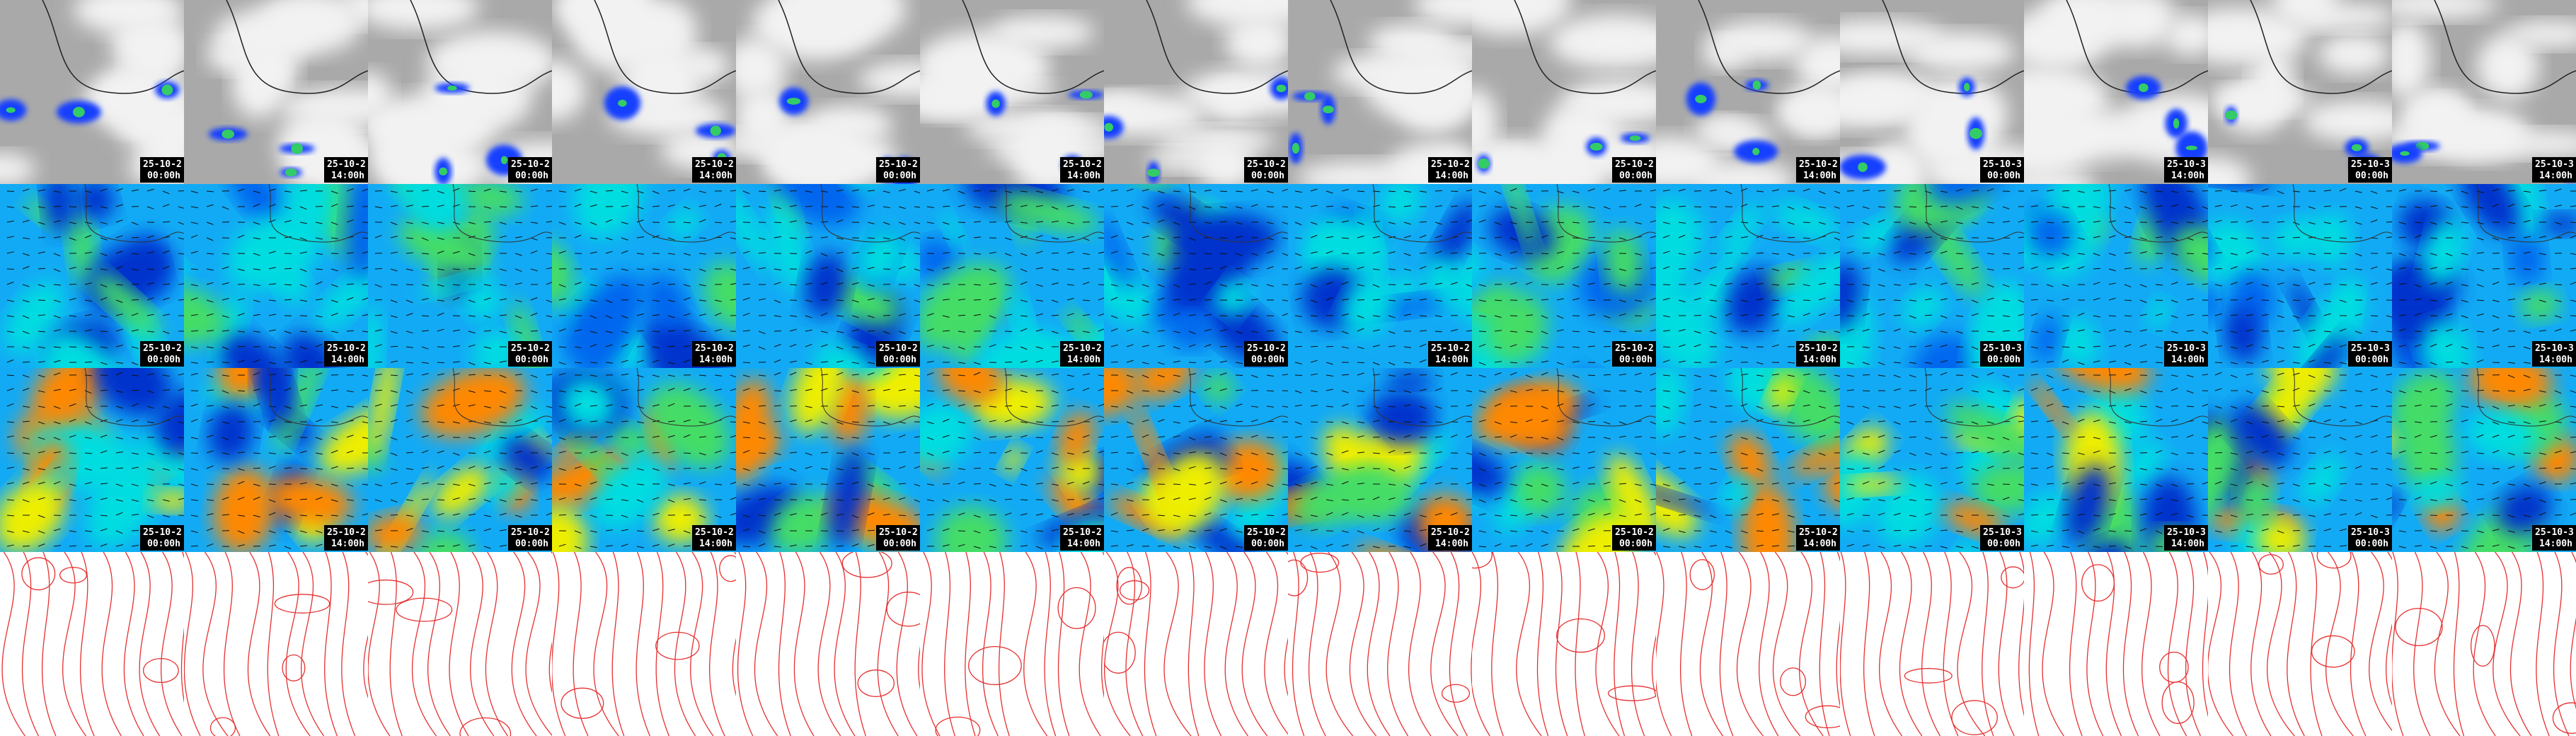 The width and height of the screenshot is (2576, 736). I want to click on timestamp-time: 00:00h, so click(900, 360).